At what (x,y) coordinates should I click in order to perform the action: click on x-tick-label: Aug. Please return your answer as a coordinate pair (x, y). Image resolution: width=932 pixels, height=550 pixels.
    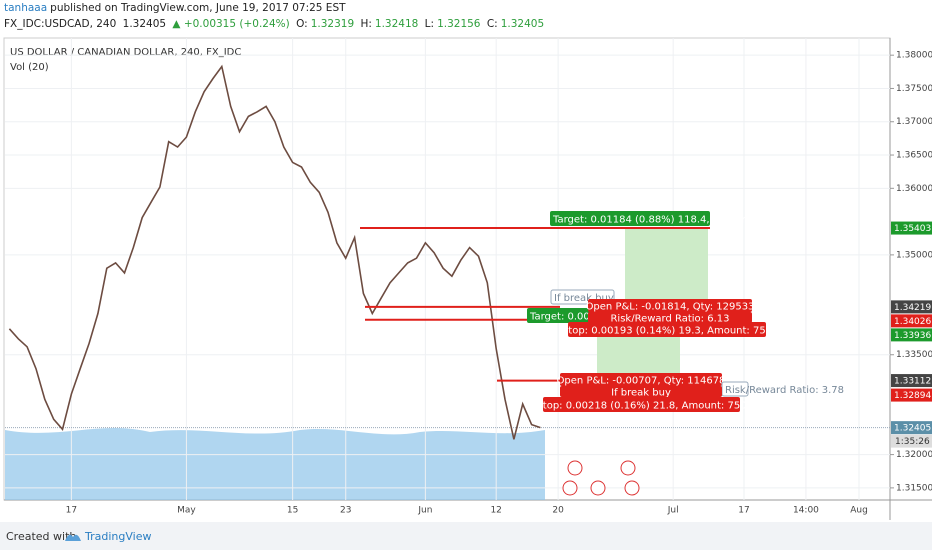
    Looking at the image, I should click on (859, 511).